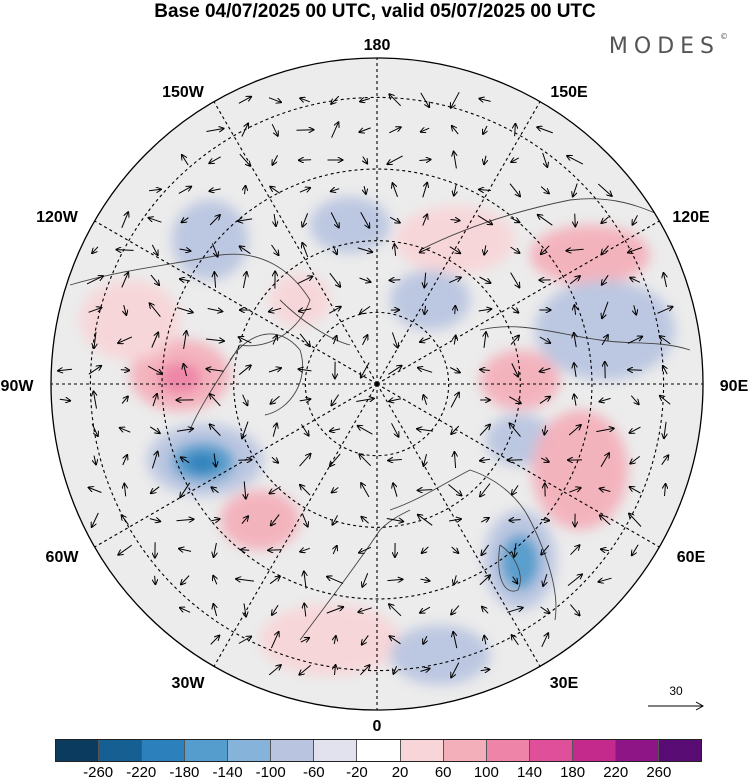  I want to click on colorbar-tick-label: -100, so click(271, 772).